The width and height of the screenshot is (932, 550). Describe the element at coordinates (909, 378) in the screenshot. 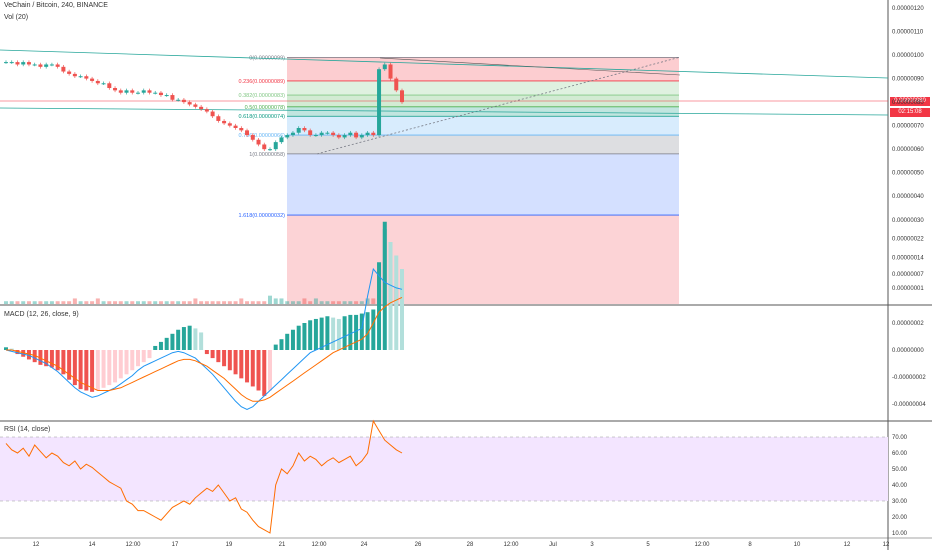

I see `macd-tick-label: -0.00000002` at that location.